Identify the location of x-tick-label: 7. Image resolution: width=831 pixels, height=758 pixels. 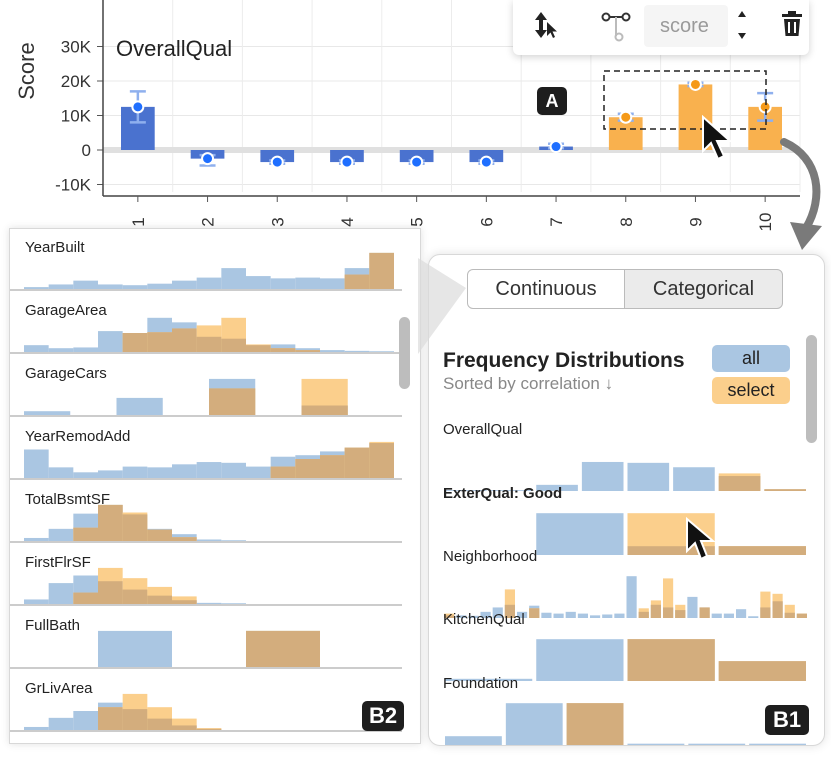
(556, 221).